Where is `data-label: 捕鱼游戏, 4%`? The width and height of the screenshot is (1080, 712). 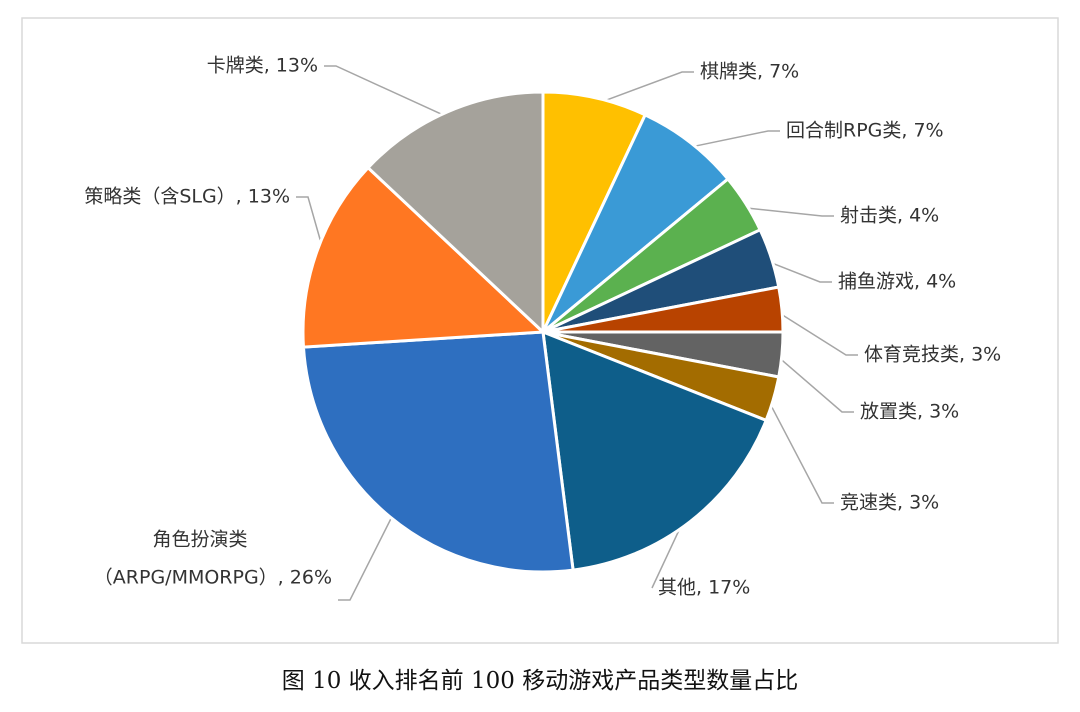
data-label: 捕鱼游戏, 4% is located at coordinates (897, 282).